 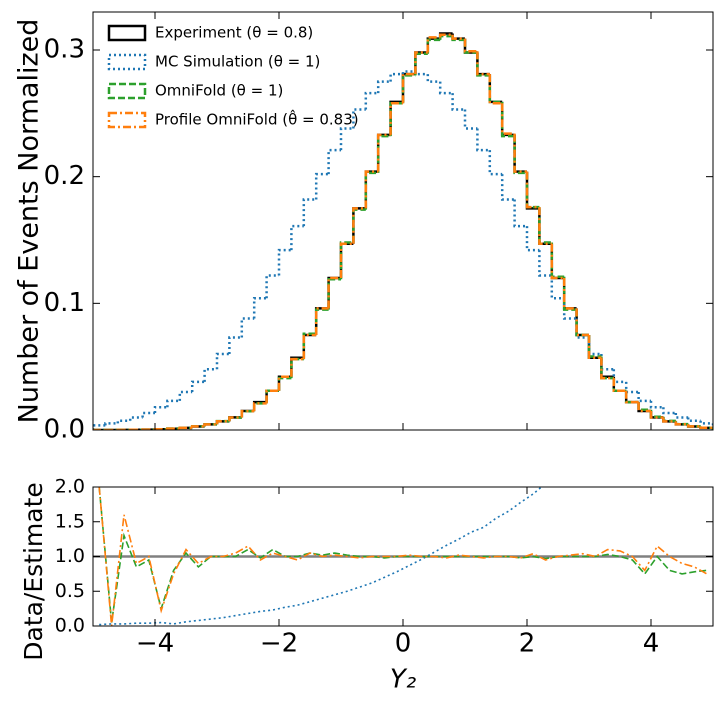 I want to click on x-axis-label: Y₂, so click(x=403, y=680).